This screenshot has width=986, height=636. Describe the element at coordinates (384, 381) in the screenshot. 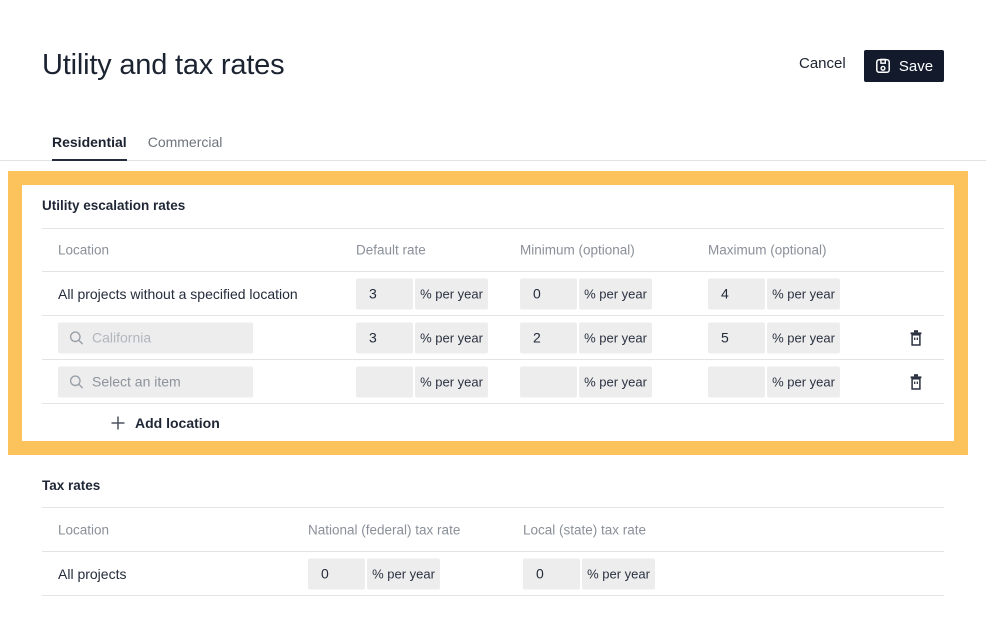

I see `default-rate-input-new` at that location.